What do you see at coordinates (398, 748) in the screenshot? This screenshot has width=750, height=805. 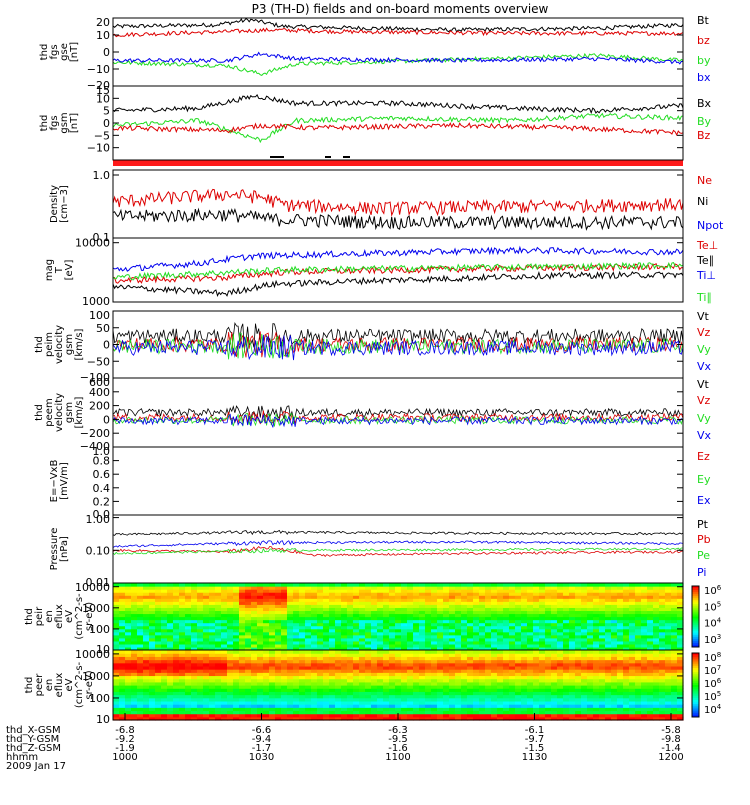 I see `time-row-value: -1.6` at bounding box center [398, 748].